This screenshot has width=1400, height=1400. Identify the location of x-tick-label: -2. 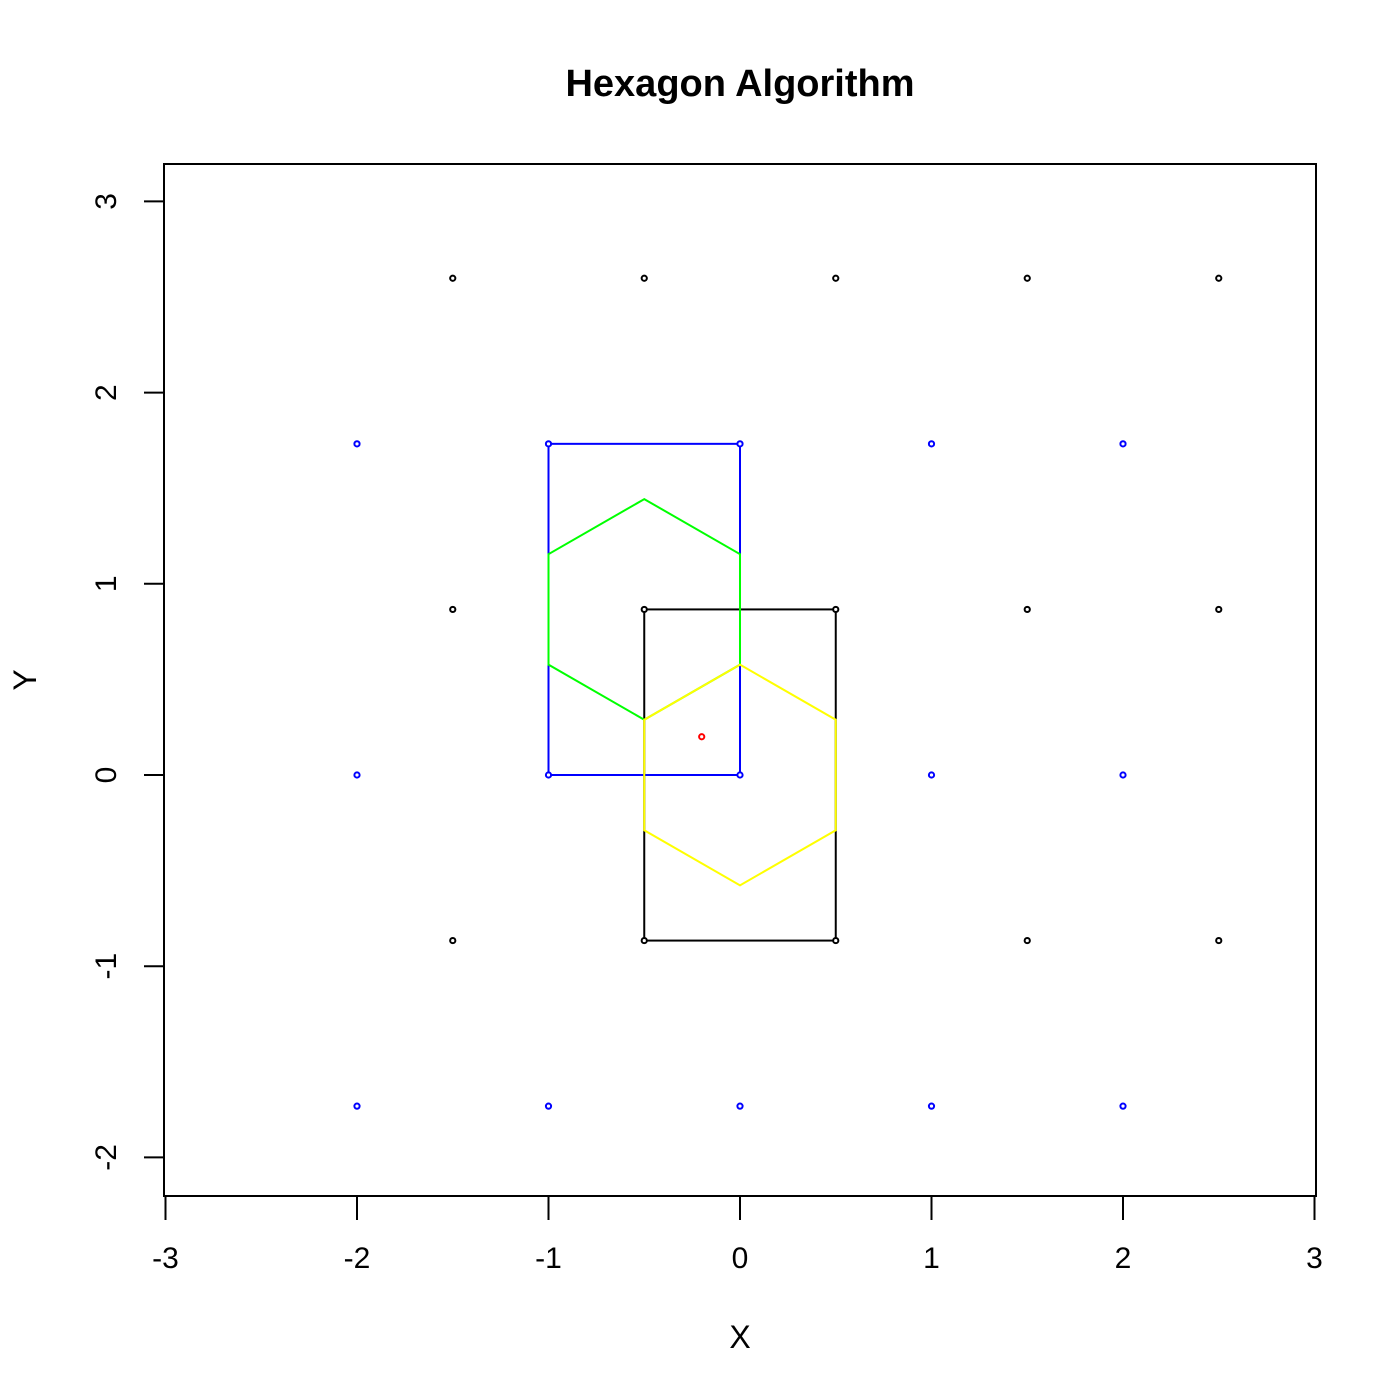
(357, 1258).